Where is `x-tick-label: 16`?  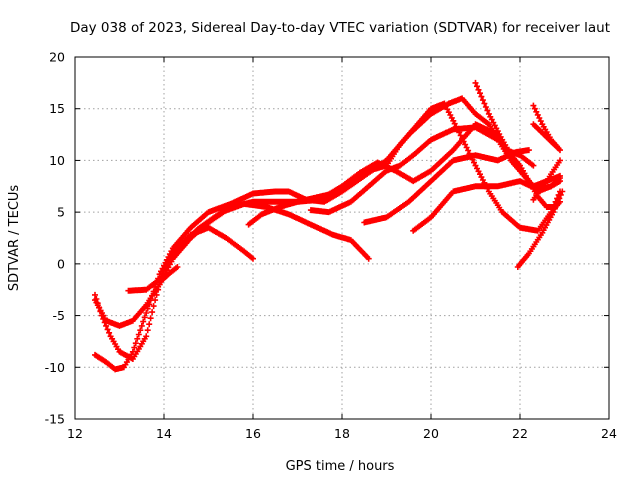 x-tick-label: 16 is located at coordinates (253, 433).